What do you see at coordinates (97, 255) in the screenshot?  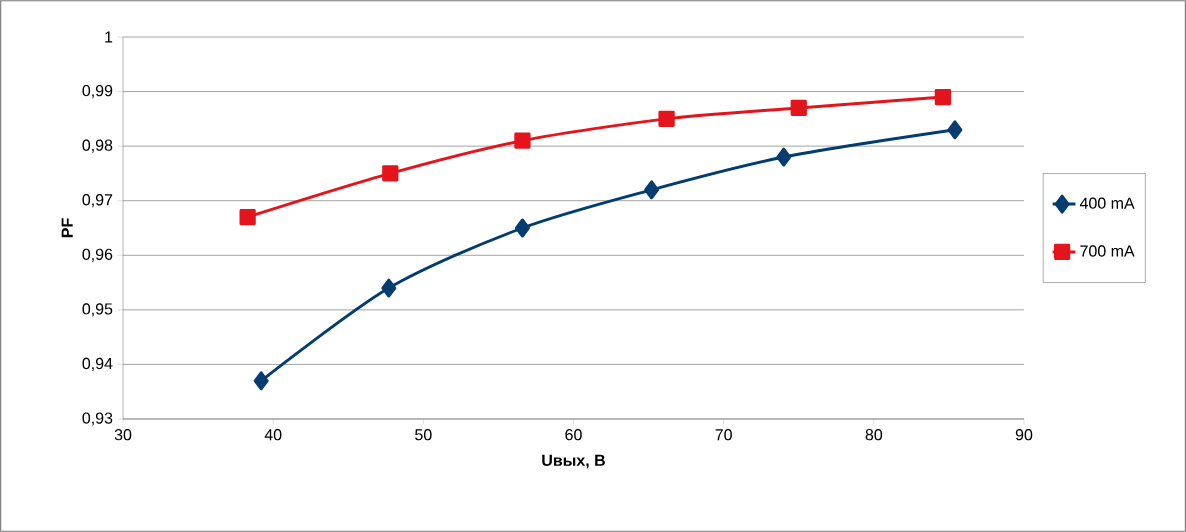 I see `y-tick-label: 0,96` at bounding box center [97, 255].